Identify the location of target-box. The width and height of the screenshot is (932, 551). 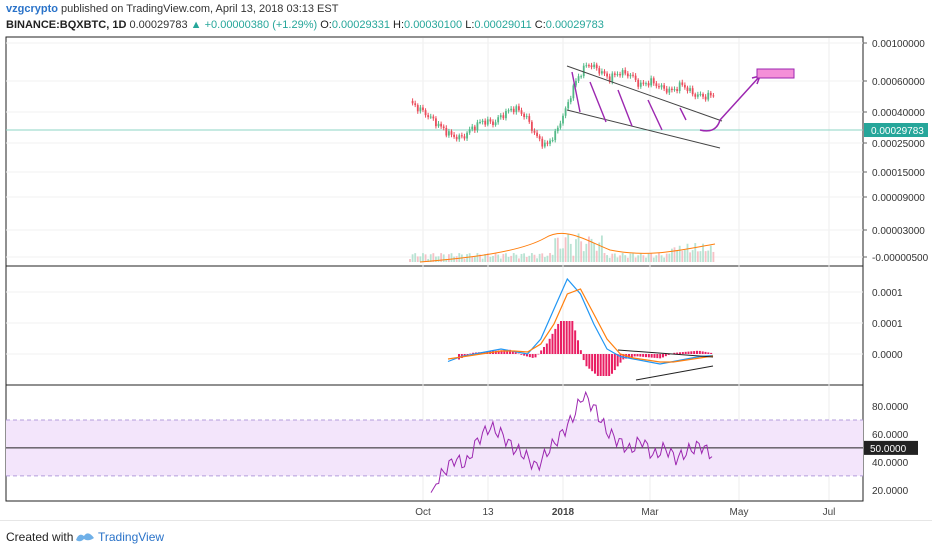
(775, 73).